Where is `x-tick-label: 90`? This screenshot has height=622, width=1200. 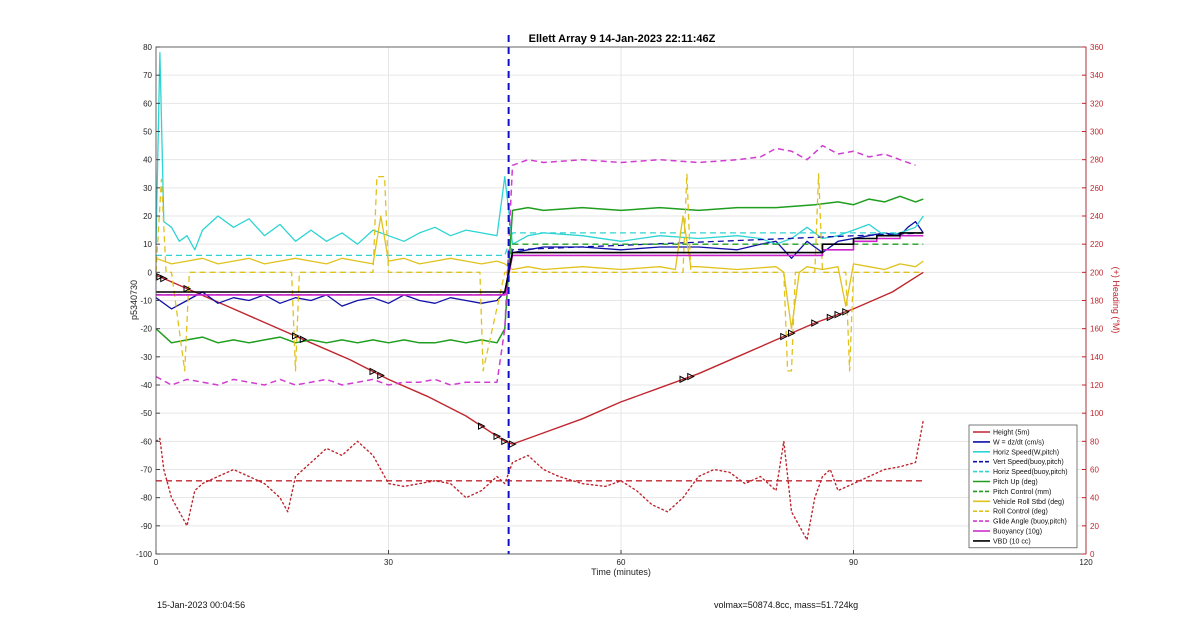 x-tick-label: 90 is located at coordinates (853, 562).